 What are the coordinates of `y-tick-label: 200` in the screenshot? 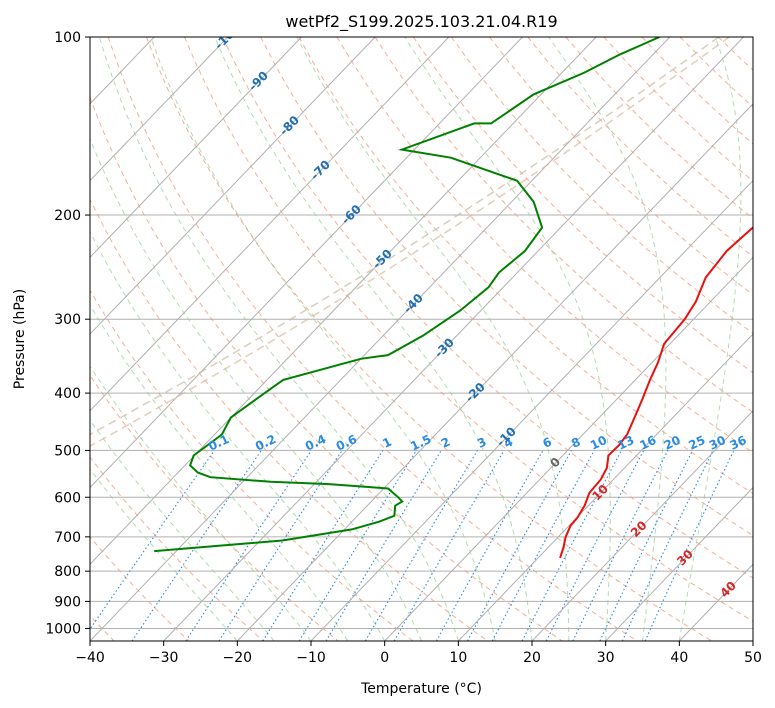 It's located at (67, 216).